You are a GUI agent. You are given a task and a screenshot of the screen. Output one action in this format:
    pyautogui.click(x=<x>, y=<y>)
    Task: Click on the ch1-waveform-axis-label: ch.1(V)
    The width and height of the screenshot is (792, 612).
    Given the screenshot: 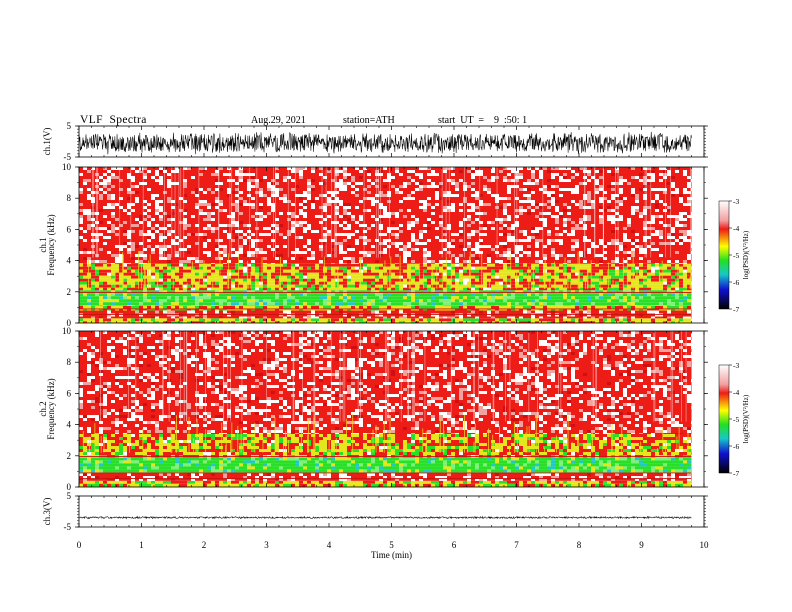 What is the action you would take?
    pyautogui.click(x=47, y=142)
    